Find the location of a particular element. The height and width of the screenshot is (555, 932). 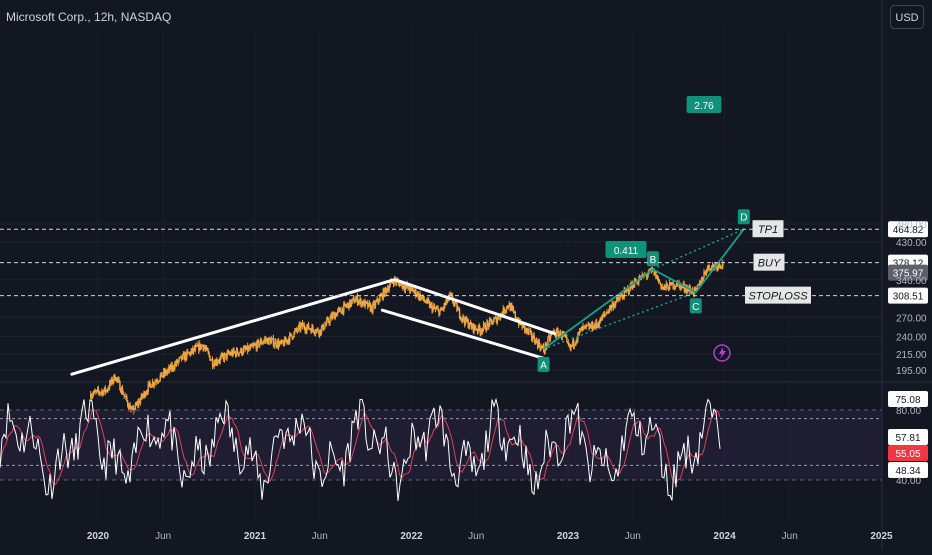

pattern-point-label: B is located at coordinates (653, 260).